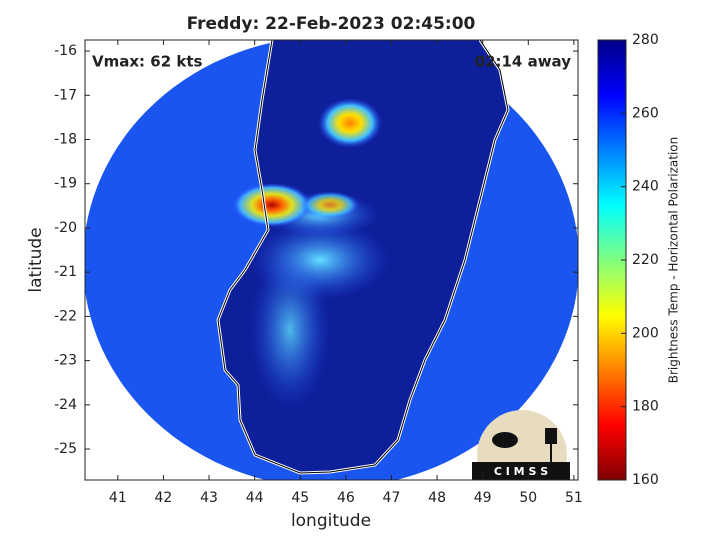  Describe the element at coordinates (65, 361) in the screenshot. I see `y-tick-label: -23` at that location.